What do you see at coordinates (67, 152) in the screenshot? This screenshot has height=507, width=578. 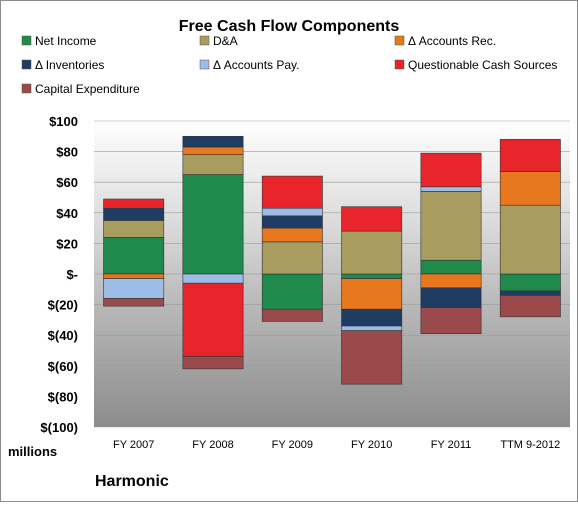 I see `y-tick-label: $80` at bounding box center [67, 152].